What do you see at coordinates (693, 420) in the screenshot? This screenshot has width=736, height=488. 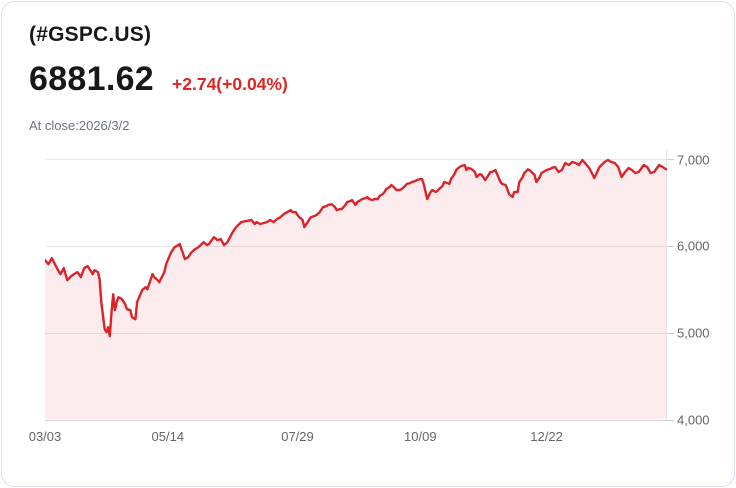 I see `y-axis-label: 4,000` at bounding box center [693, 420].